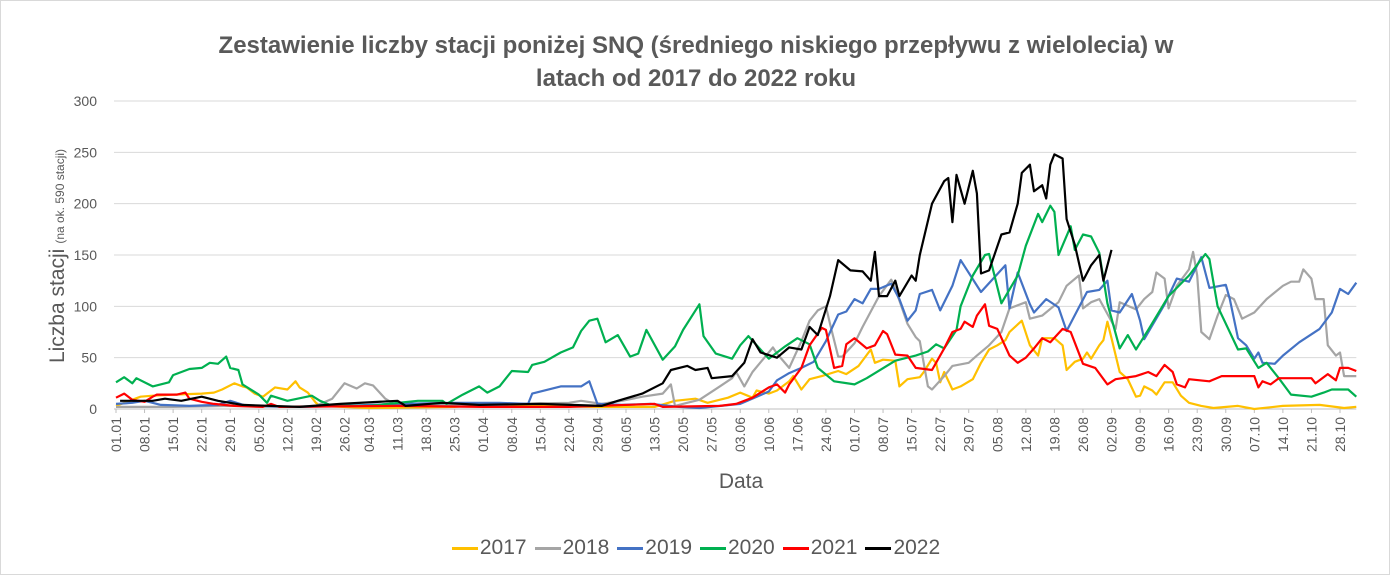  Describe the element at coordinates (426, 434) in the screenshot. I see `x-tick-label: 18.03` at that location.